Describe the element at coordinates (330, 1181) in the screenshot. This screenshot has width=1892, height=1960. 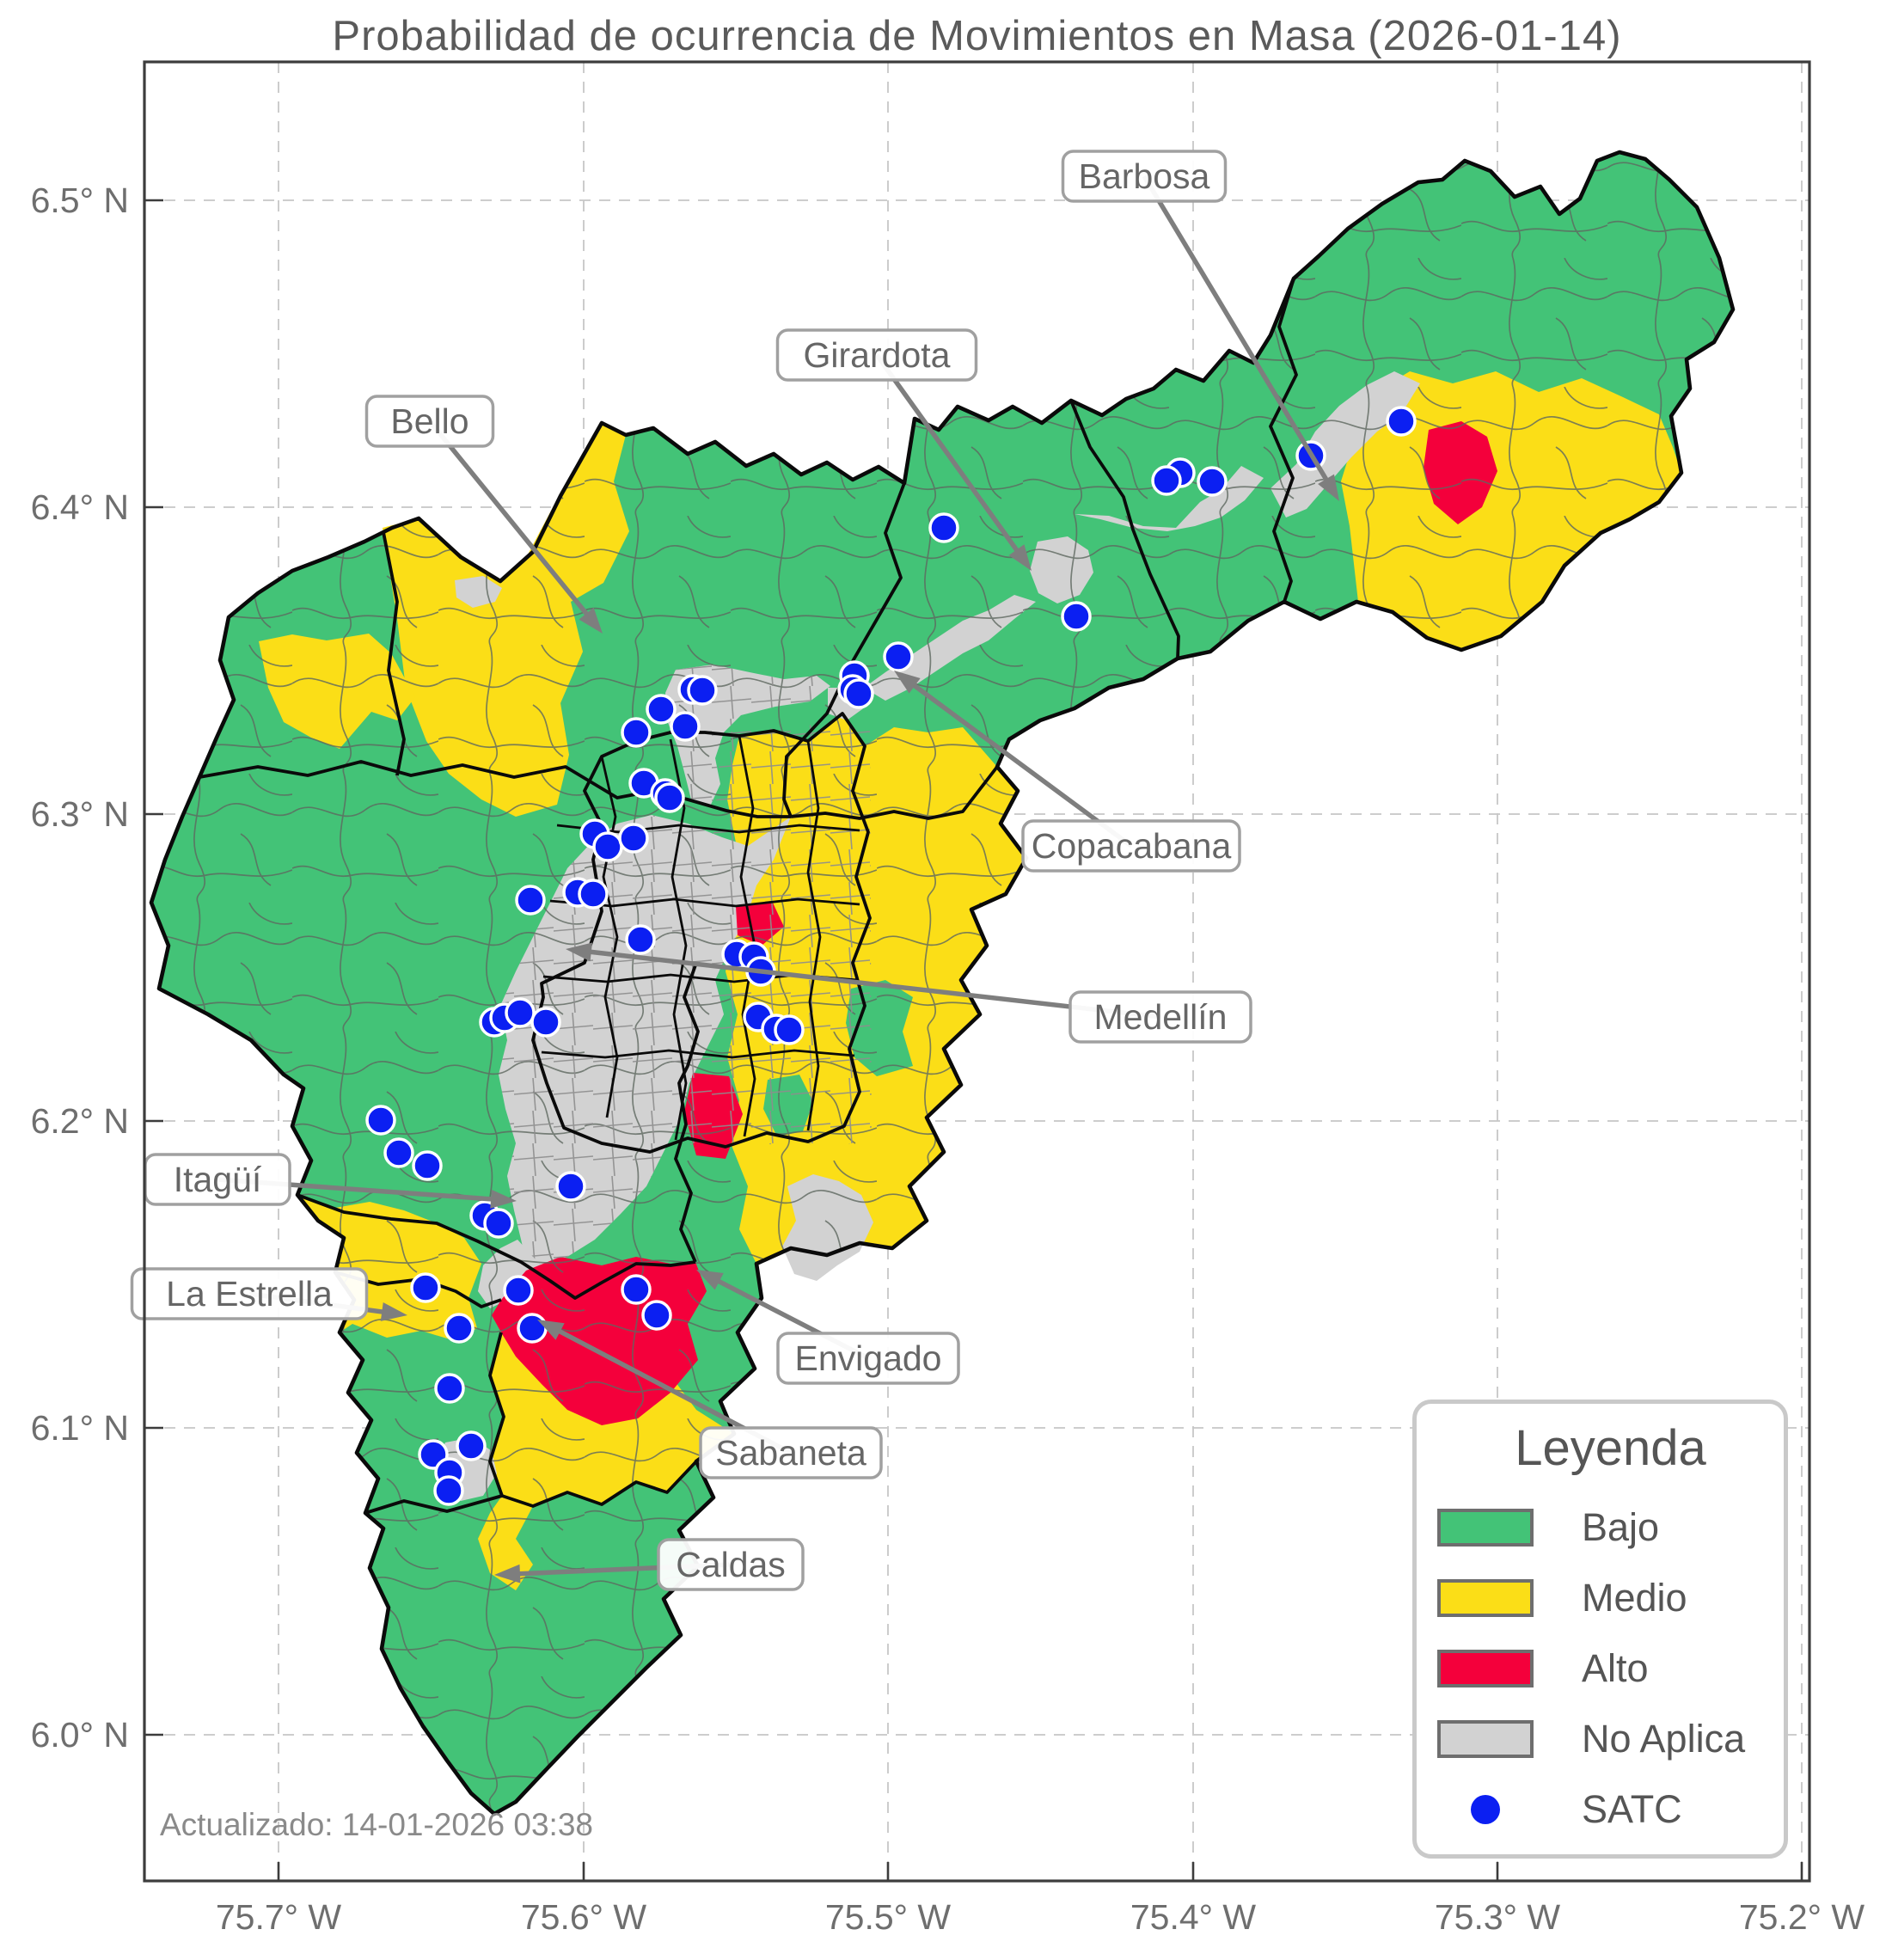
I see `annotation-itagui: Itagüí` at that location.